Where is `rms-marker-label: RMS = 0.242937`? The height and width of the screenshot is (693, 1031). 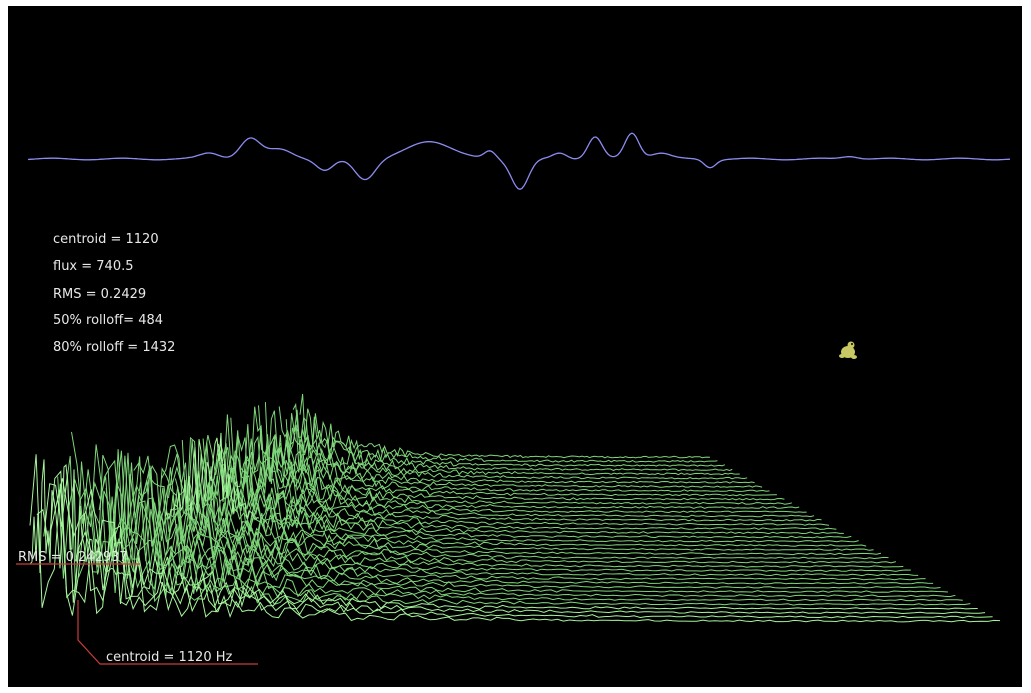 rms-marker-label: RMS = 0.242937 is located at coordinates (73, 557).